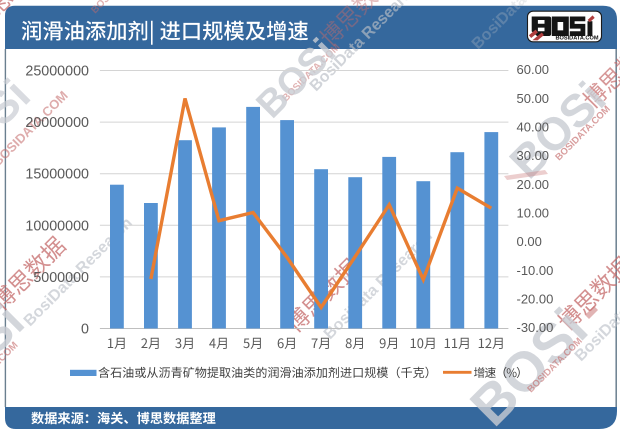  I want to click on svg-text: 20.00, so click(533, 184).